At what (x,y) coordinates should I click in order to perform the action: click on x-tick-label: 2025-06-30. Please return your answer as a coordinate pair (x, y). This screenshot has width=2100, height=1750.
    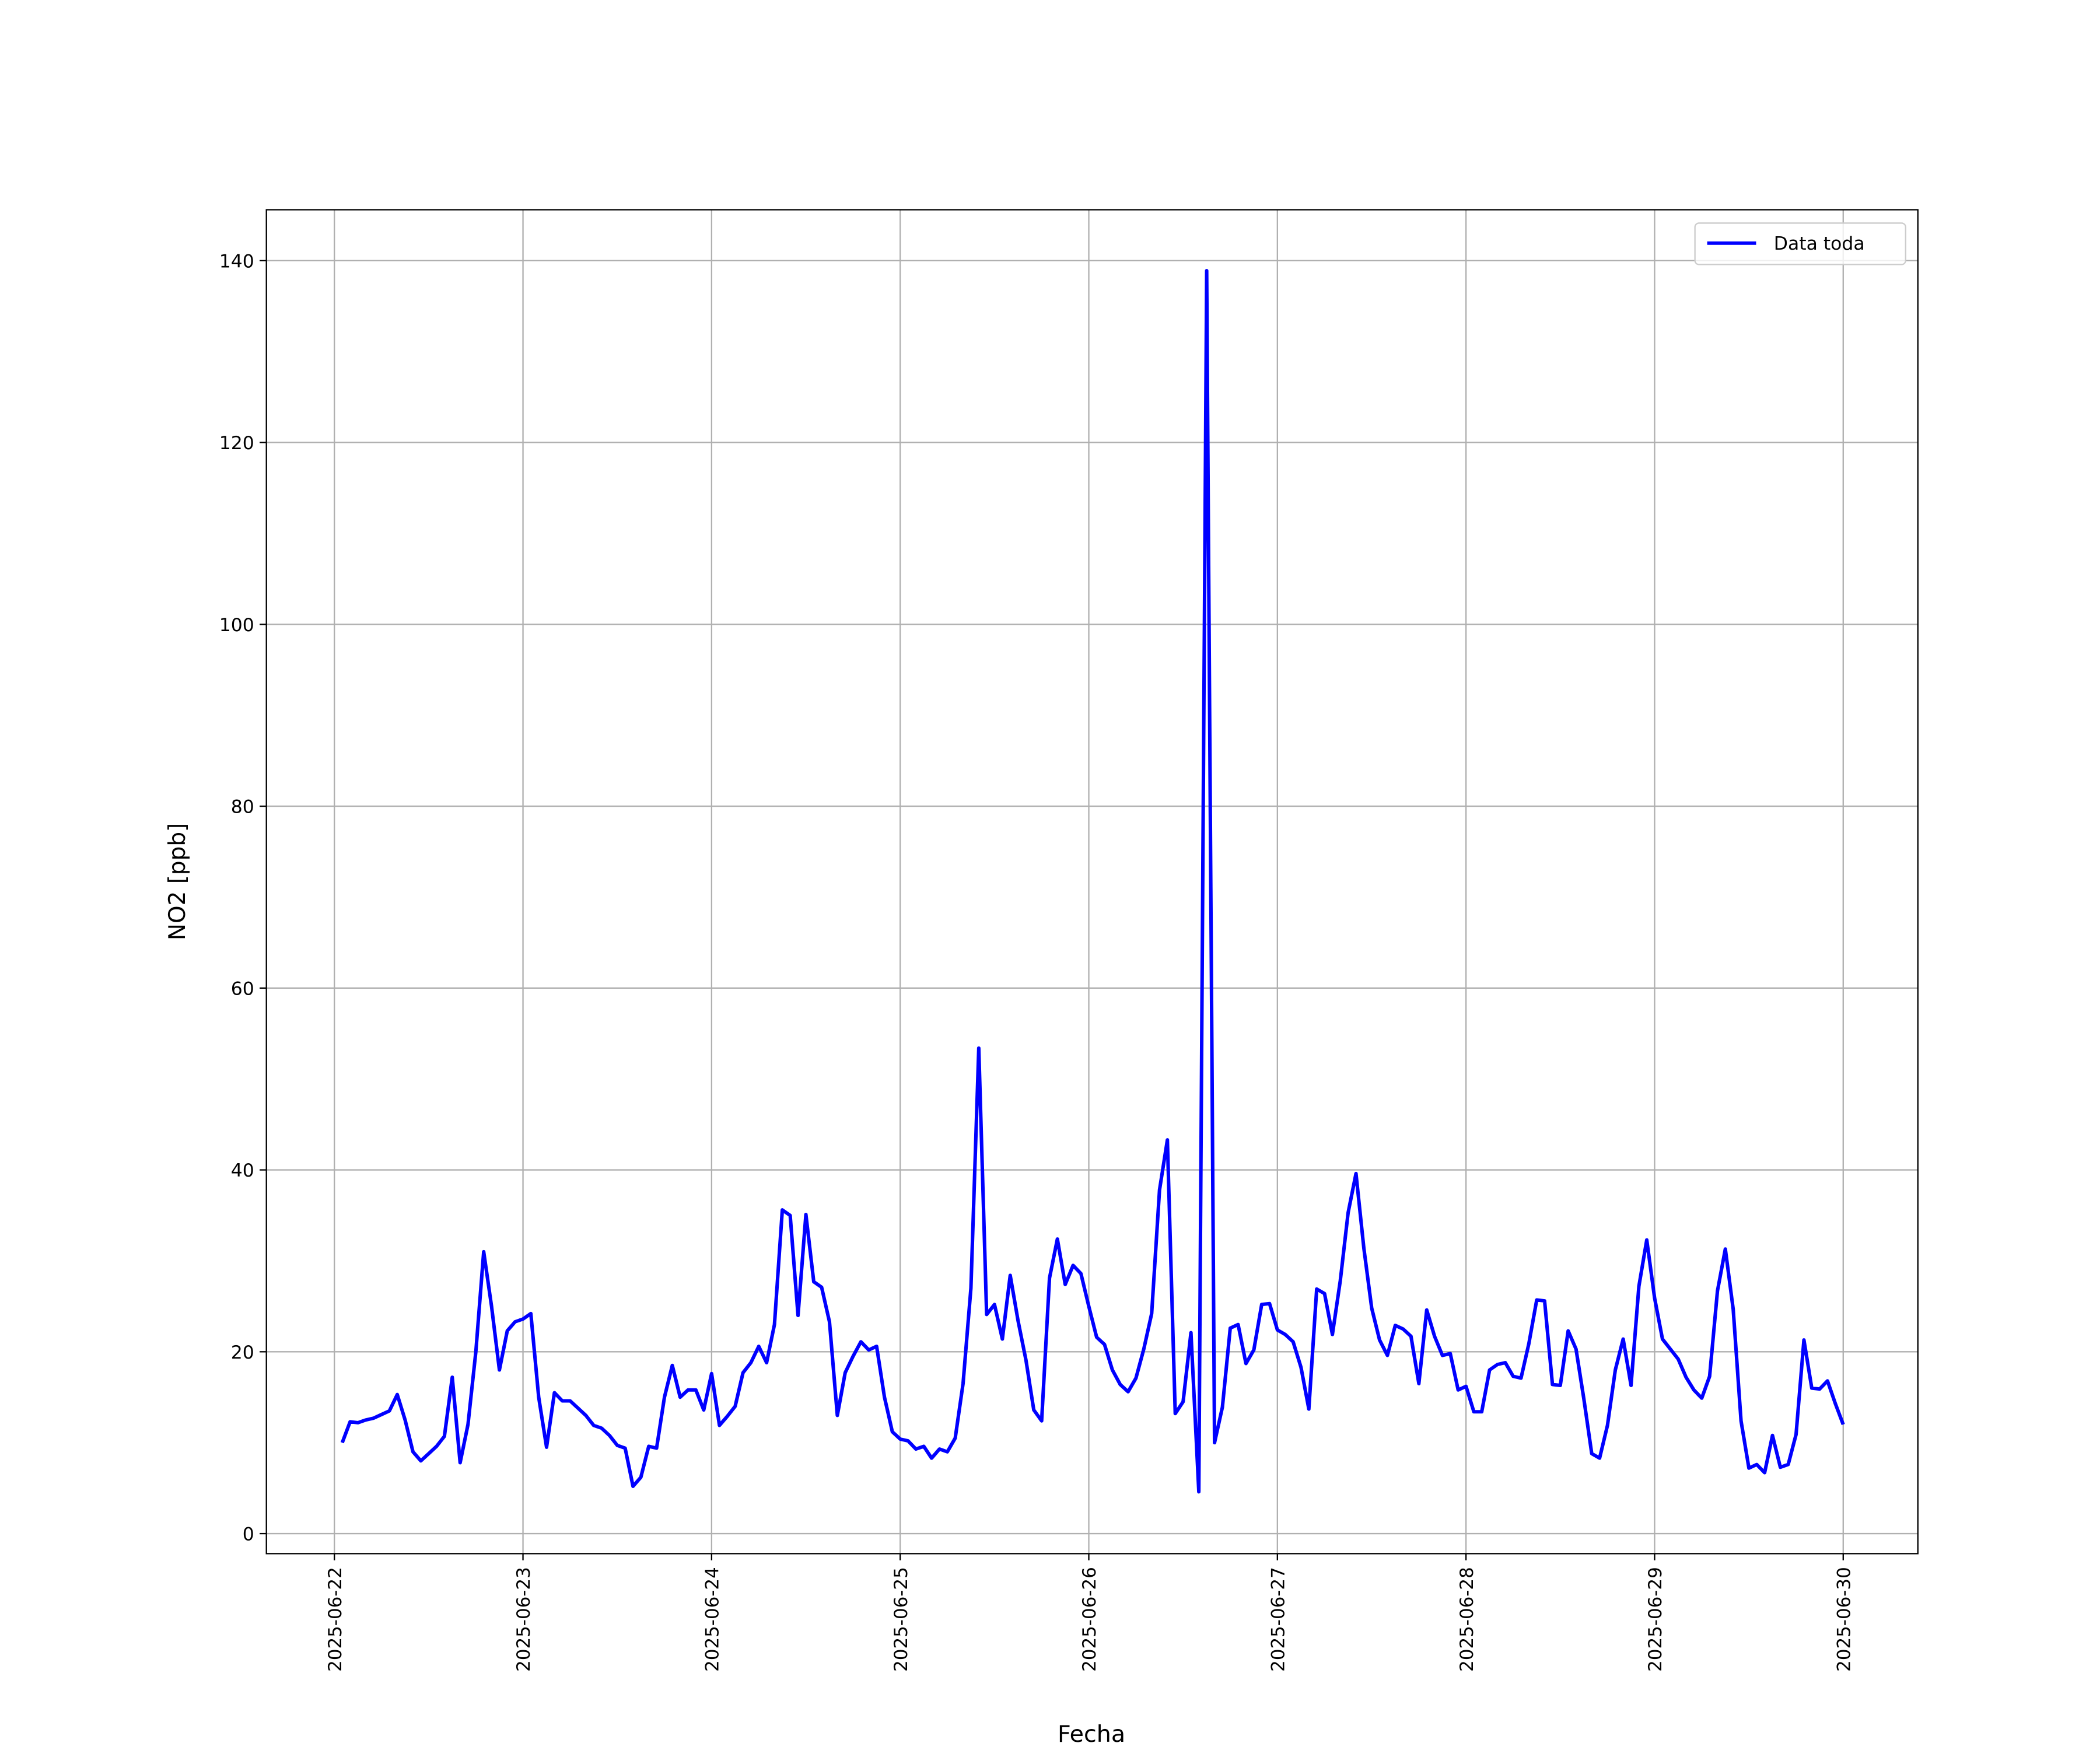
    Looking at the image, I should click on (1843, 1619).